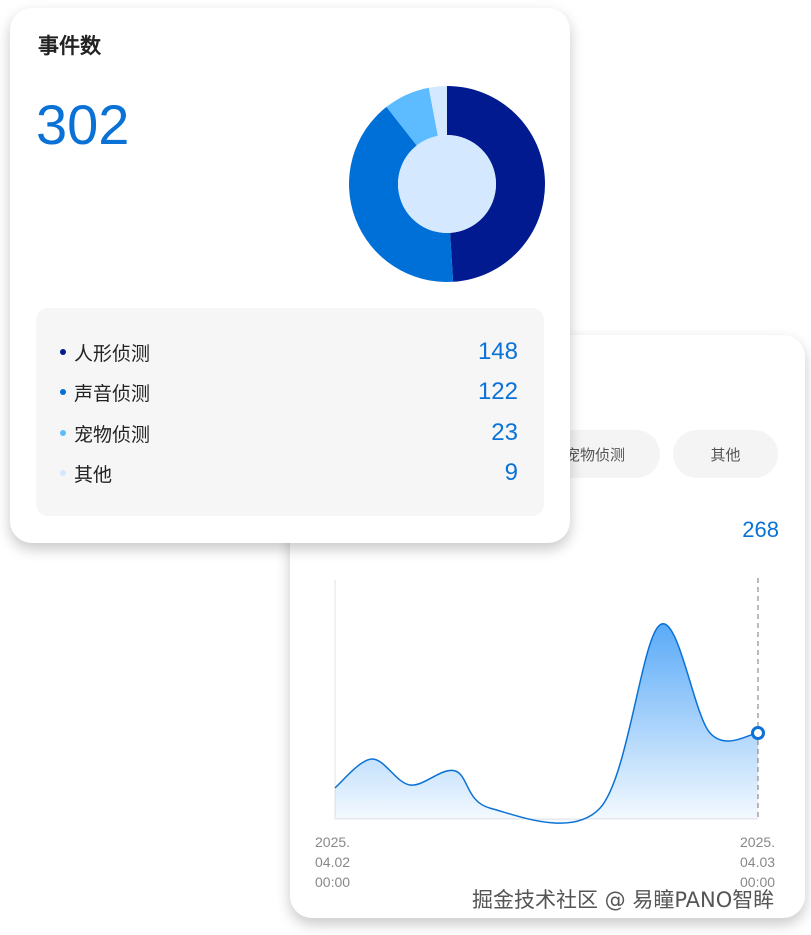 The width and height of the screenshot is (811, 935). Describe the element at coordinates (725, 454) in the screenshot. I see `tab-other: 其他` at that location.